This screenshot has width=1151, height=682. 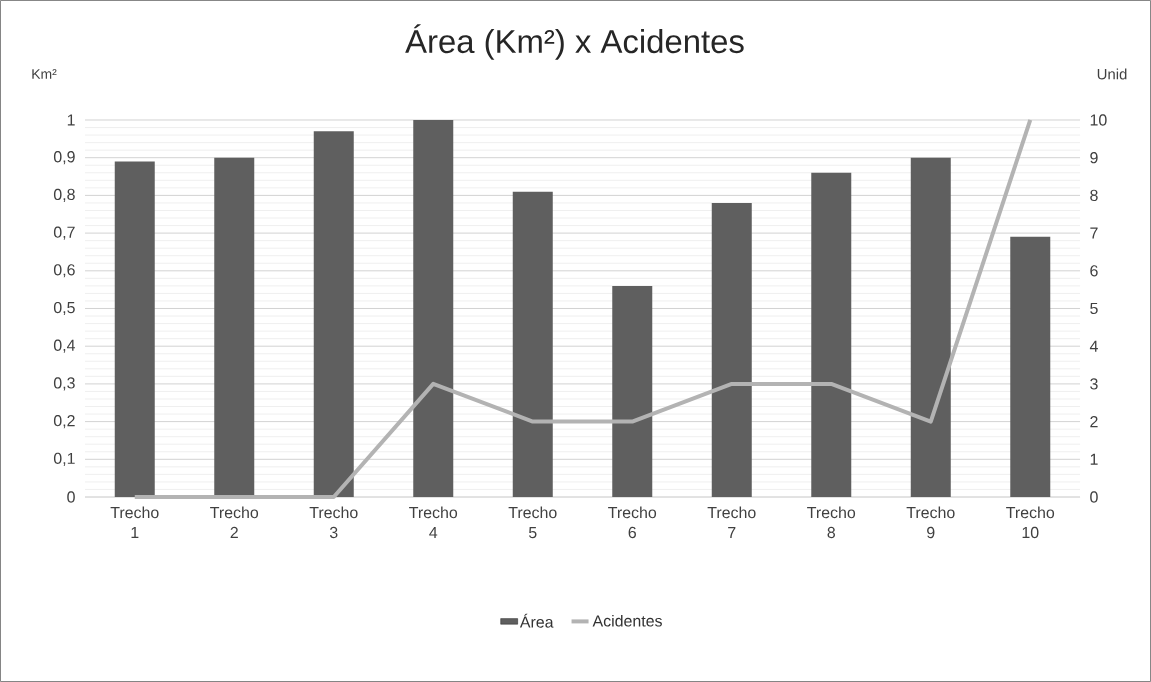 What do you see at coordinates (632, 522) in the screenshot?
I see `x-tick-label: Trecho 6` at bounding box center [632, 522].